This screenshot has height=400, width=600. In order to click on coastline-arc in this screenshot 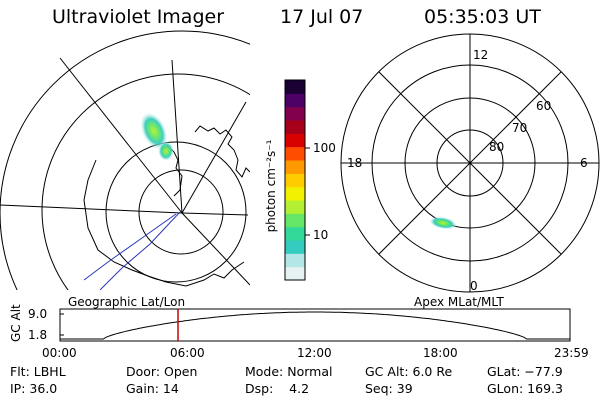, I will do `click(164, 223)`.